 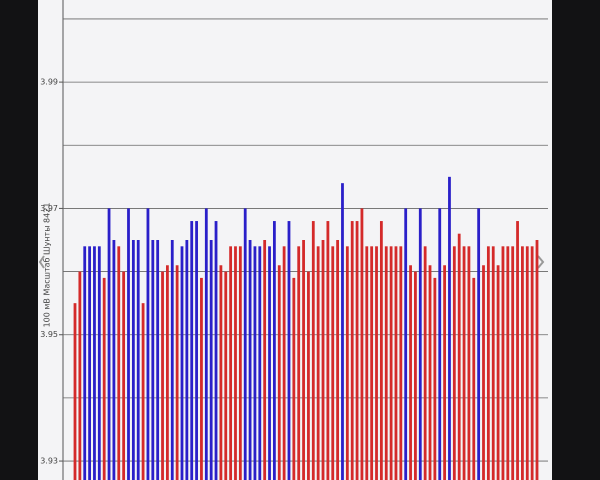 What do you see at coordinates (41, 262) in the screenshot?
I see `prev-arrow` at bounding box center [41, 262].